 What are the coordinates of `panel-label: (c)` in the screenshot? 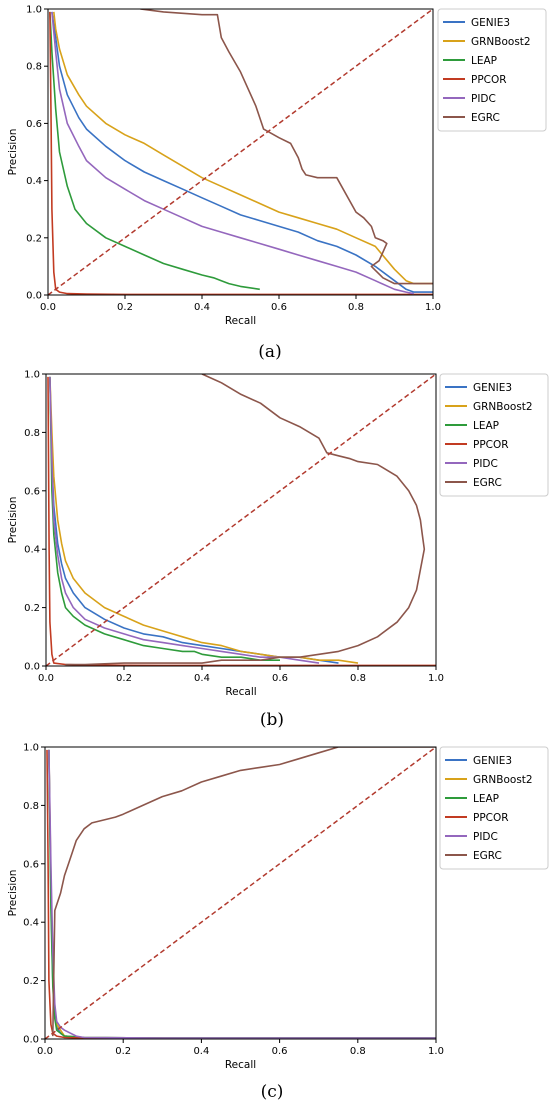 It's located at (272, 1092).